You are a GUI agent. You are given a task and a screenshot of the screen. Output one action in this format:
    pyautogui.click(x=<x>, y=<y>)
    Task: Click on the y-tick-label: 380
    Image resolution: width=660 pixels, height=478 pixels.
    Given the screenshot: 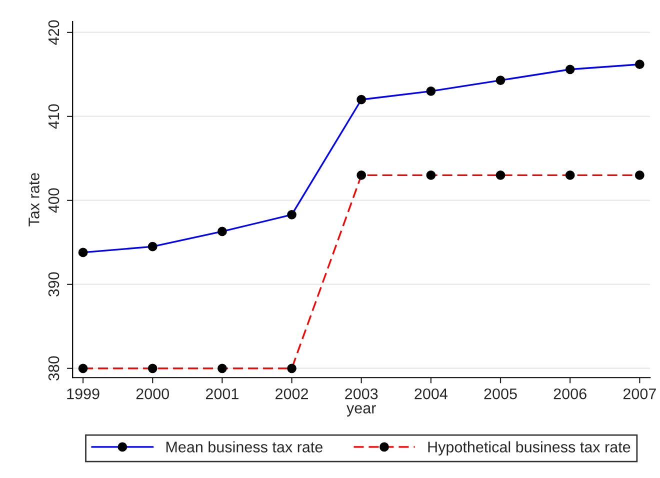 What is the action you would take?
    pyautogui.click(x=54, y=368)
    